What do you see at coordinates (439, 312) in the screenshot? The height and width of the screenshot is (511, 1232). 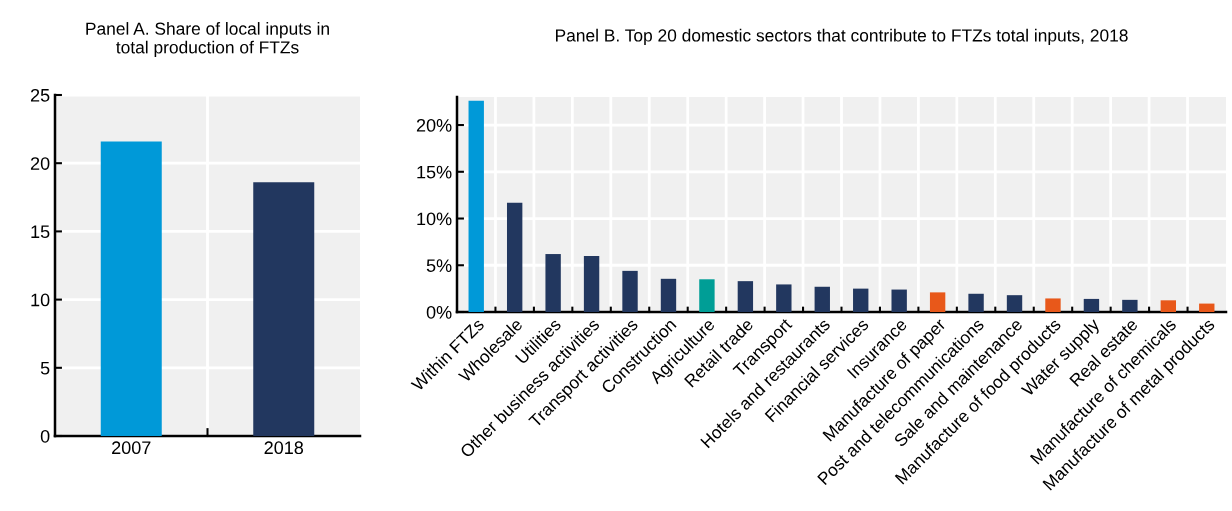 I see `y-tick-label: 0%` at bounding box center [439, 312].